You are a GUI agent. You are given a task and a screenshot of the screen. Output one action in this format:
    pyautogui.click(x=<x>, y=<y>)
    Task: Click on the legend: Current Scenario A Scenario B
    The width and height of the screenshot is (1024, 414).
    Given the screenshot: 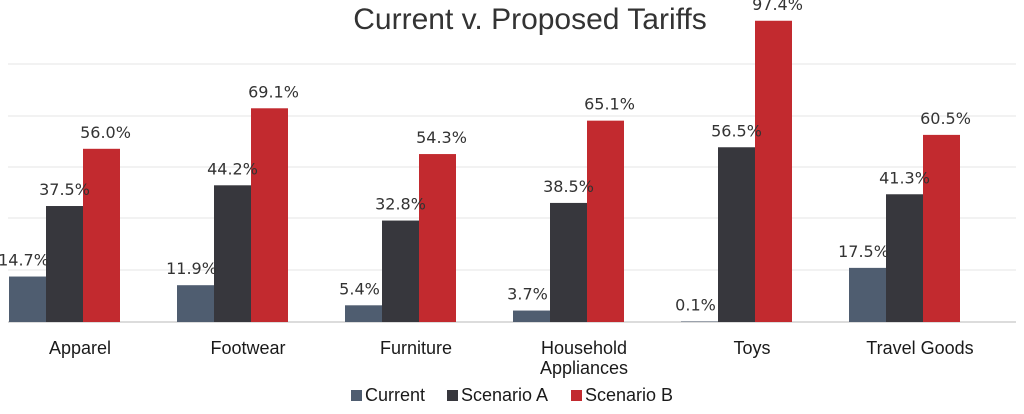 What is the action you would take?
    pyautogui.click(x=512, y=395)
    